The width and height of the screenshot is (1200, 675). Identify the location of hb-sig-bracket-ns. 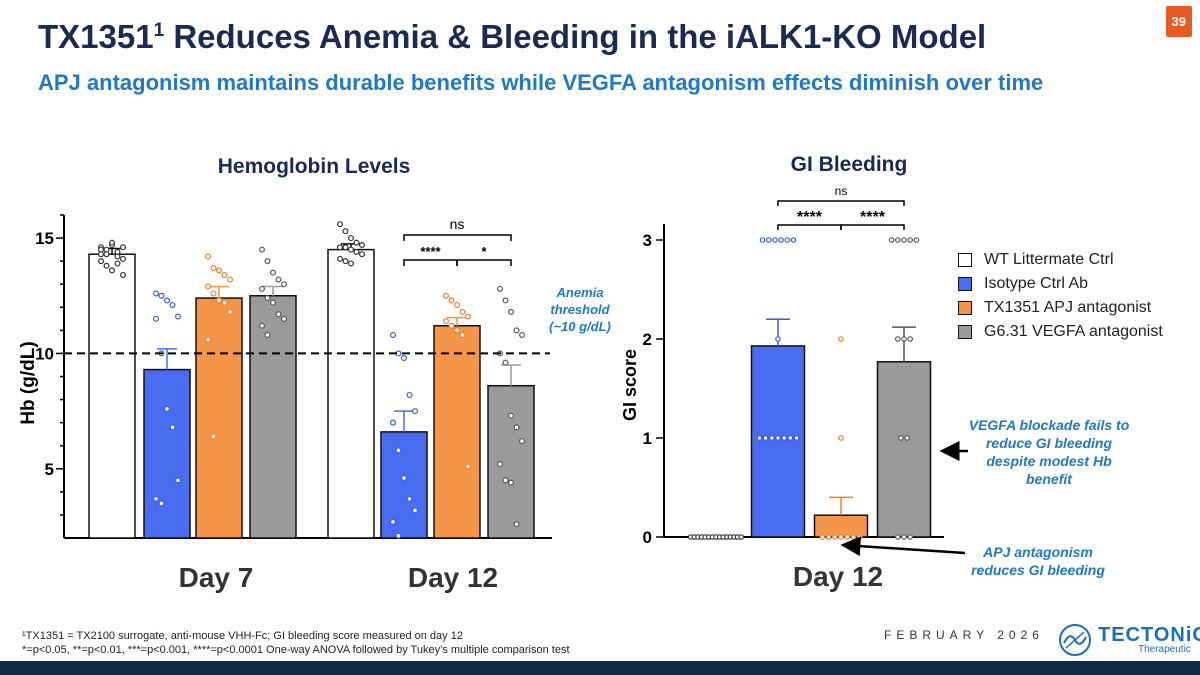
(457, 237).